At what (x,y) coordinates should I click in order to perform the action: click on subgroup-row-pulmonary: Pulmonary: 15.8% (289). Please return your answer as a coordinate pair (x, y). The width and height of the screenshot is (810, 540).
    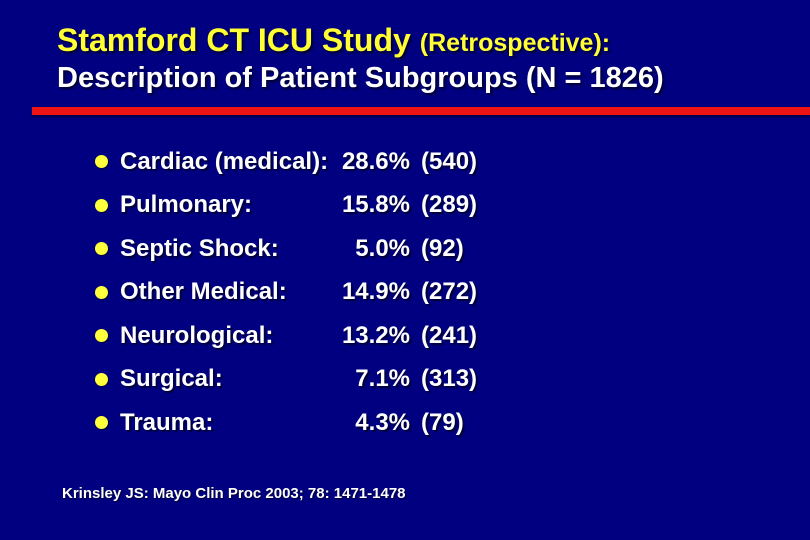
    Looking at the image, I should click on (293, 206).